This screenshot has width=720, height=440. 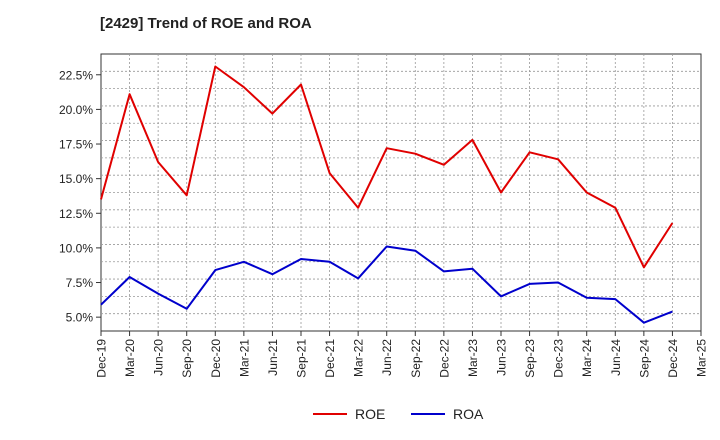 What do you see at coordinates (206, 23) in the screenshot?
I see `chart-title: [2429] Trend of ROE and ROA` at bounding box center [206, 23].